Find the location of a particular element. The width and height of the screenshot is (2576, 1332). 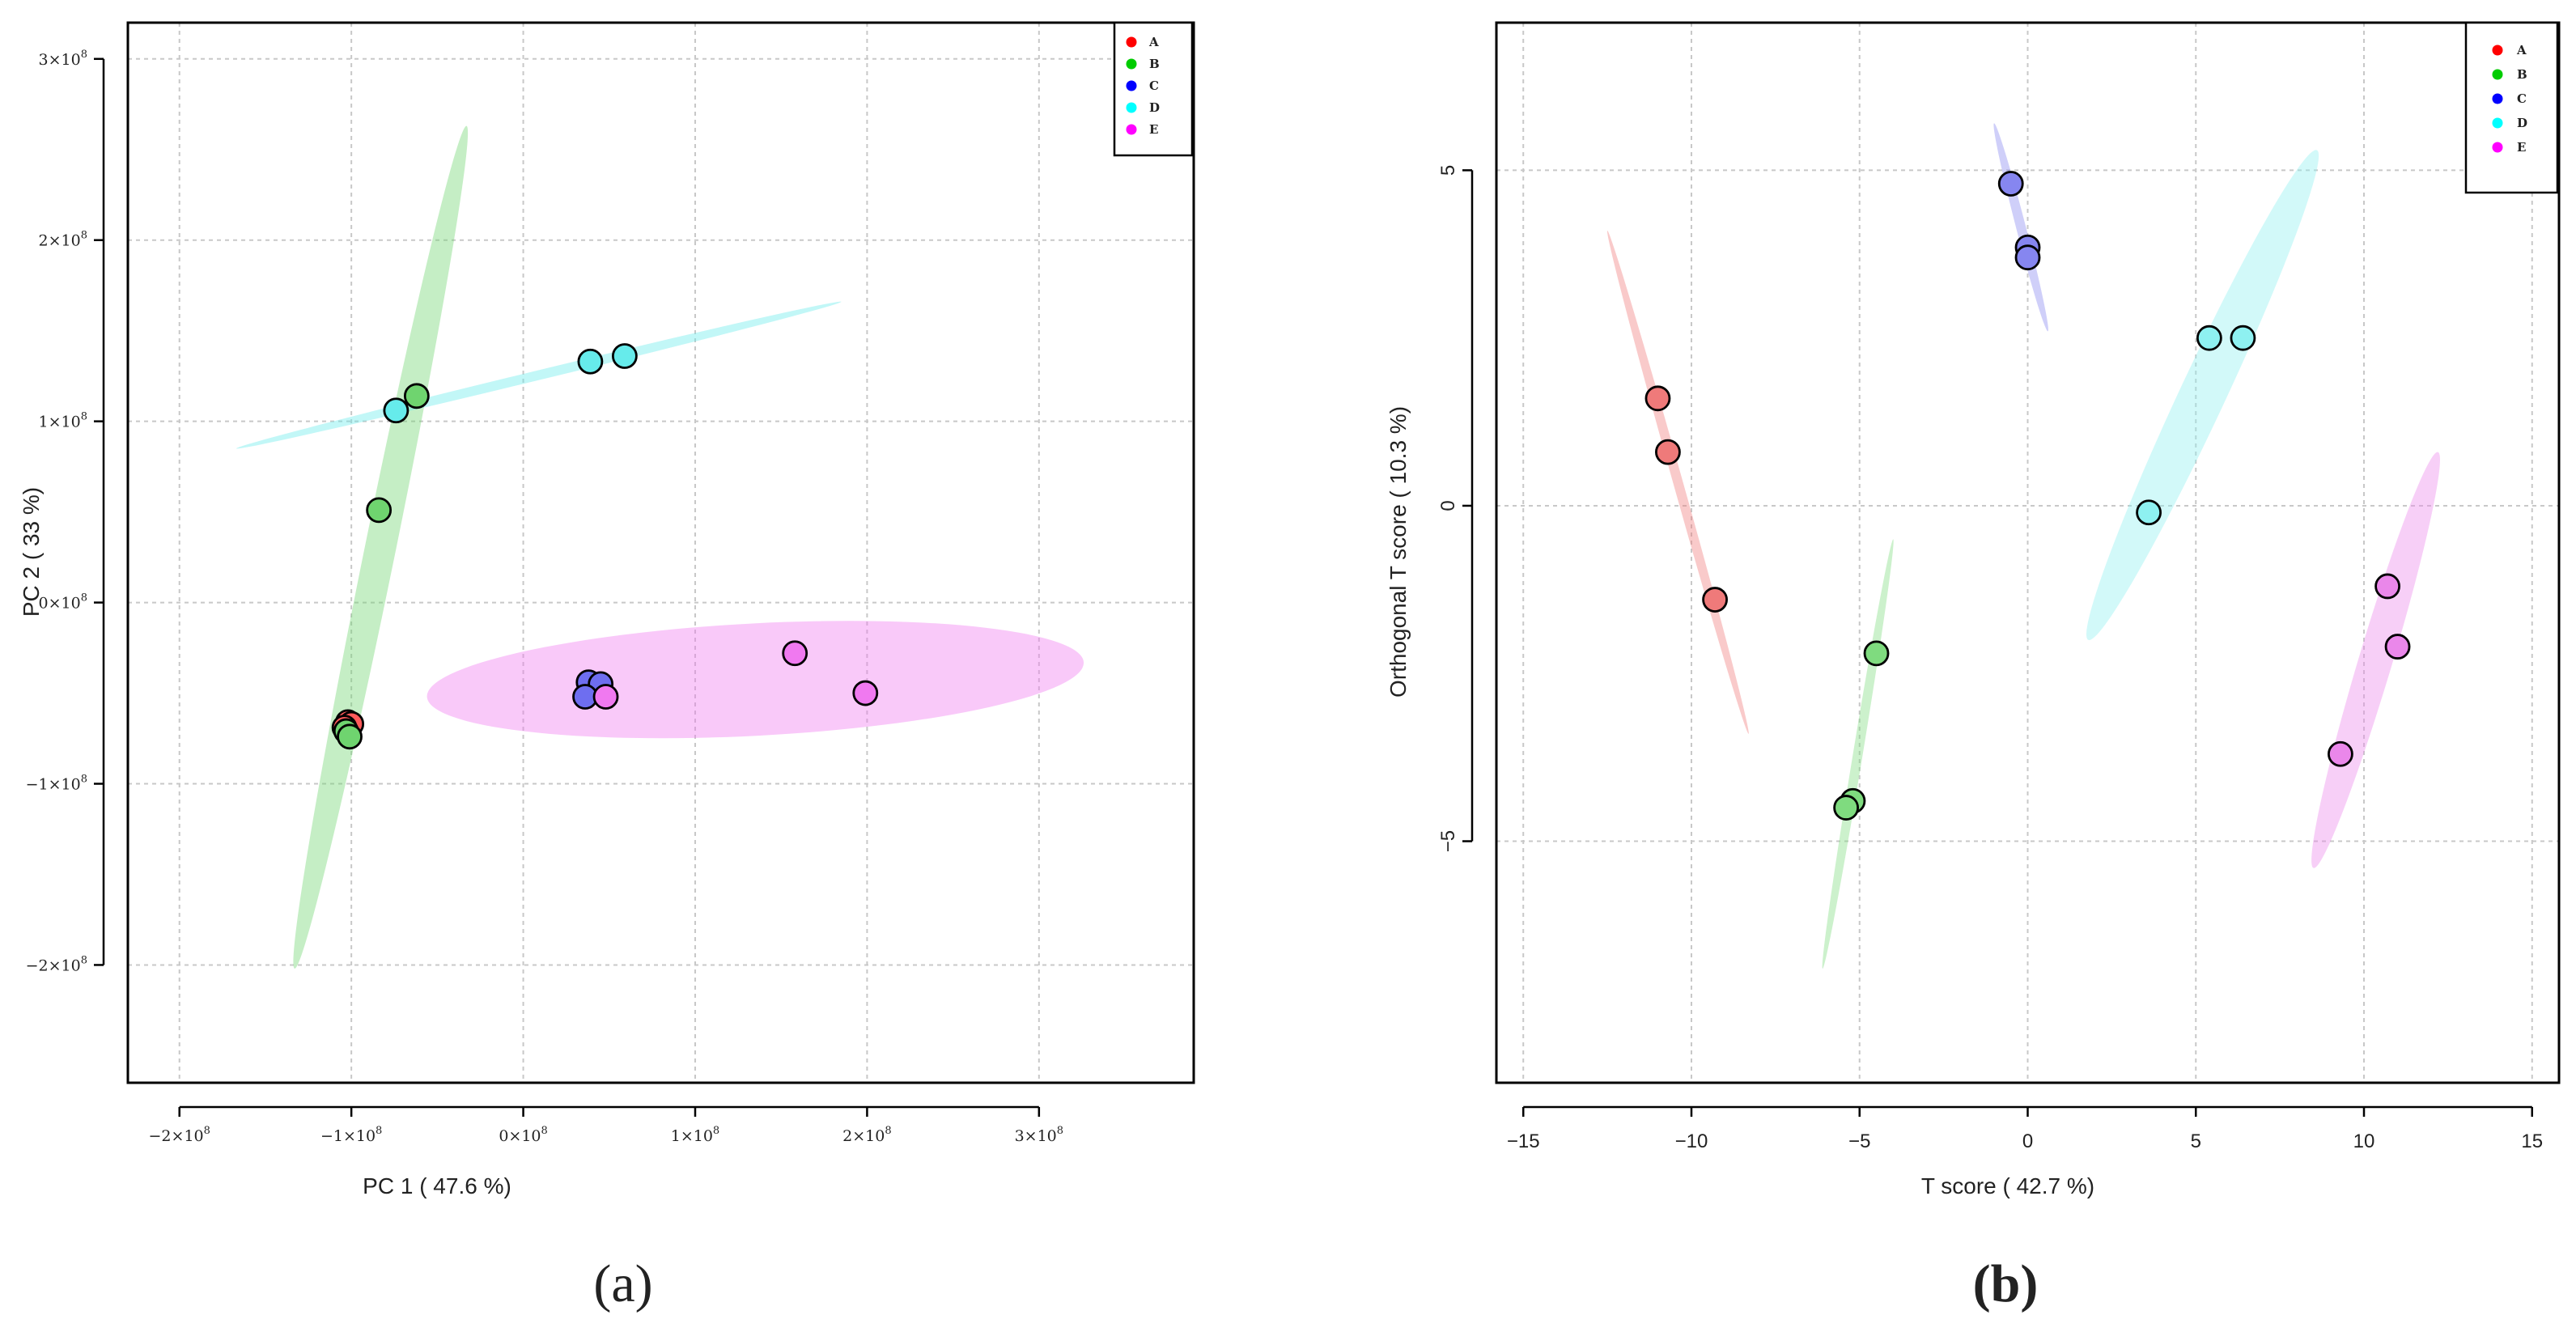

b-legend-label-c: C is located at coordinates (2522, 98).